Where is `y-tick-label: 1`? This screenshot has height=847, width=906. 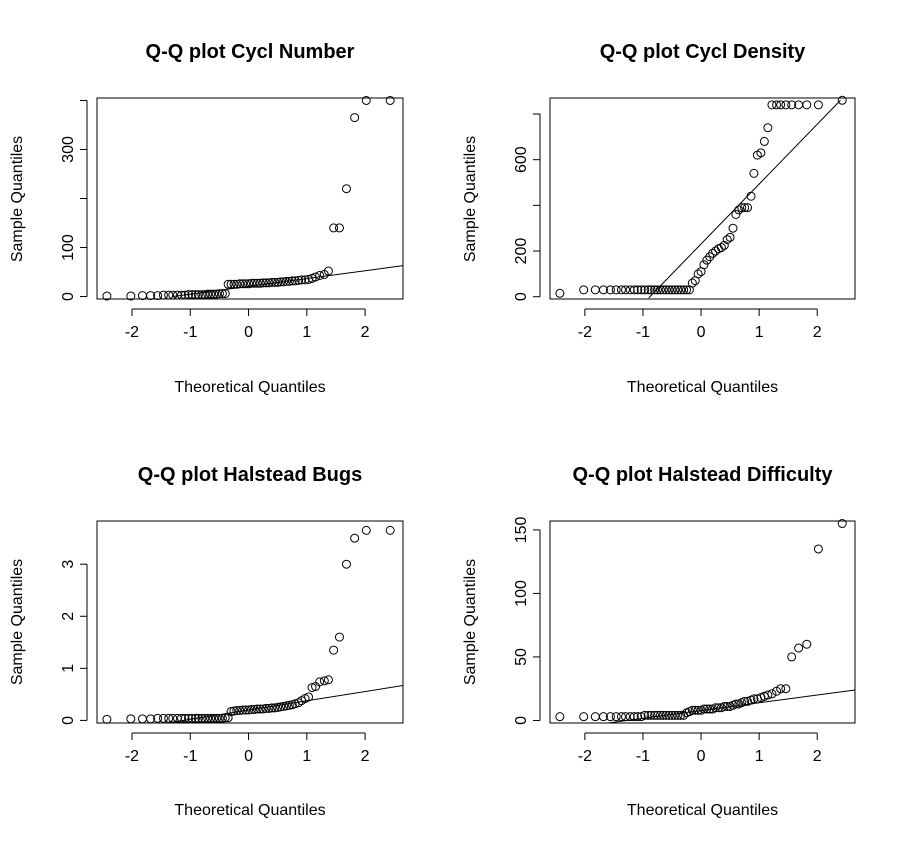 y-tick-label: 1 is located at coordinates (68, 668).